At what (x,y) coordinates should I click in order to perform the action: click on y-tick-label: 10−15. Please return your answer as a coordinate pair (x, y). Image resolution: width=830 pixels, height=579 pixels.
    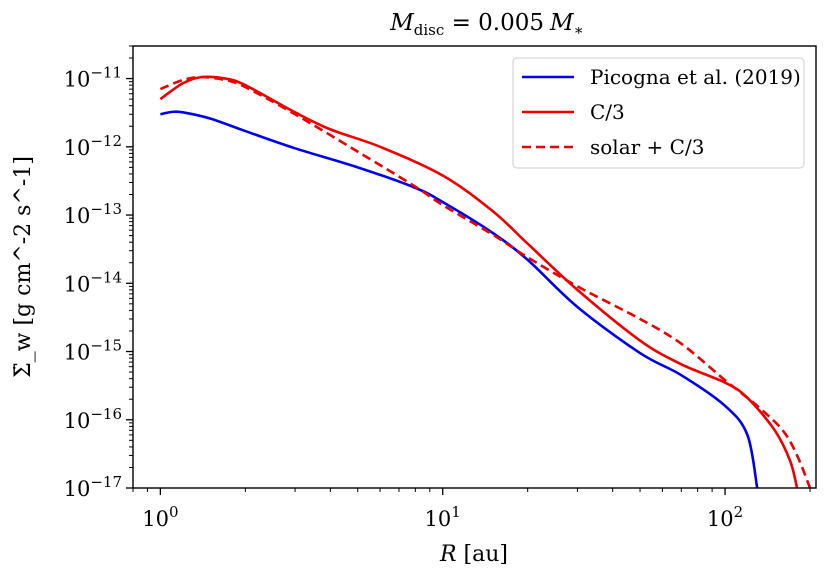
    Looking at the image, I should click on (93, 351).